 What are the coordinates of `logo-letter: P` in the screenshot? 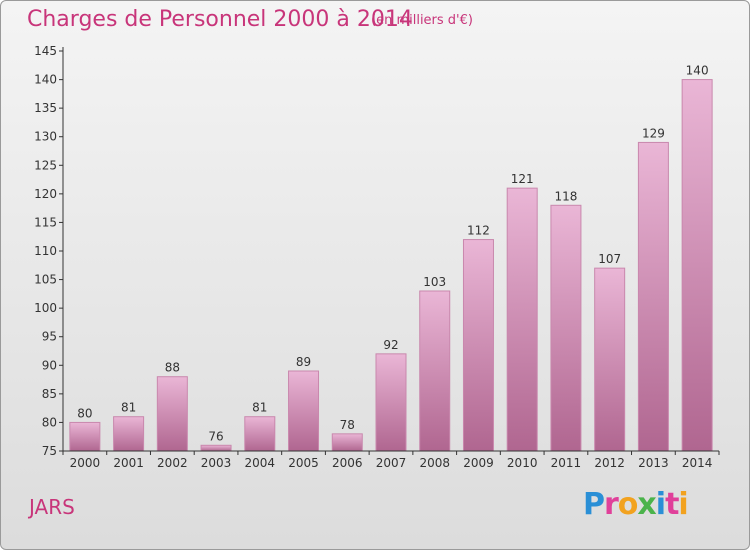 It's located at (594, 504).